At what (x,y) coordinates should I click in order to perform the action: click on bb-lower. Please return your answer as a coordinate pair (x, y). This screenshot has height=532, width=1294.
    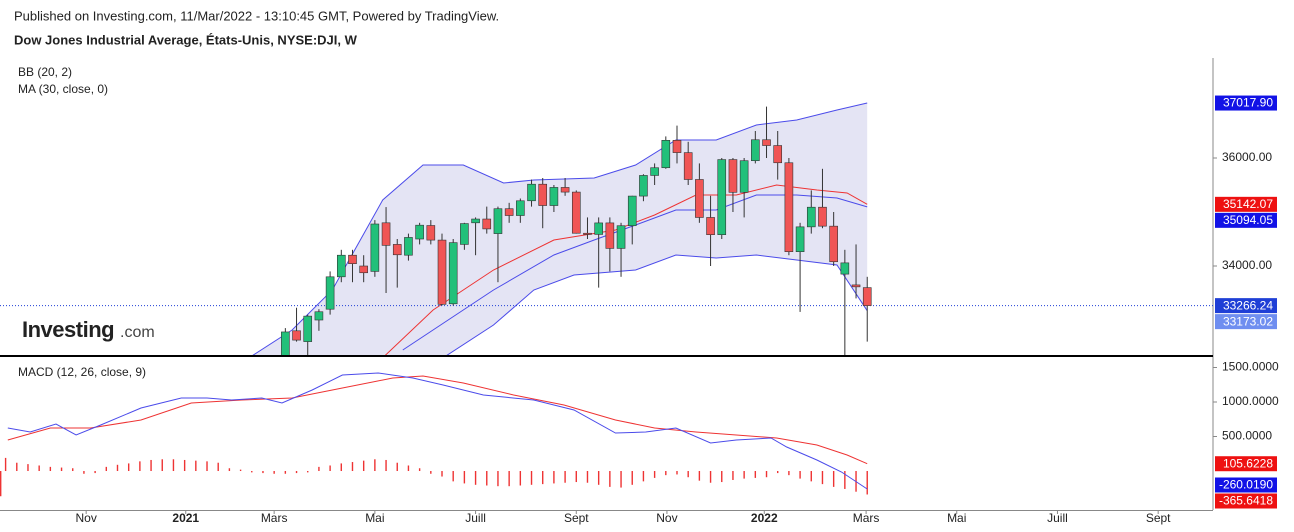
    Looking at the image, I should click on (657, 304).